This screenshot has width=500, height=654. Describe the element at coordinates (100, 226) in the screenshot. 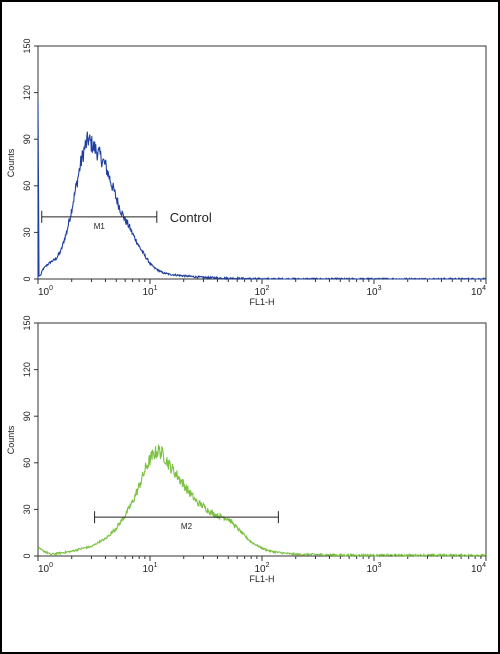

I see `marker-label: M1` at that location.